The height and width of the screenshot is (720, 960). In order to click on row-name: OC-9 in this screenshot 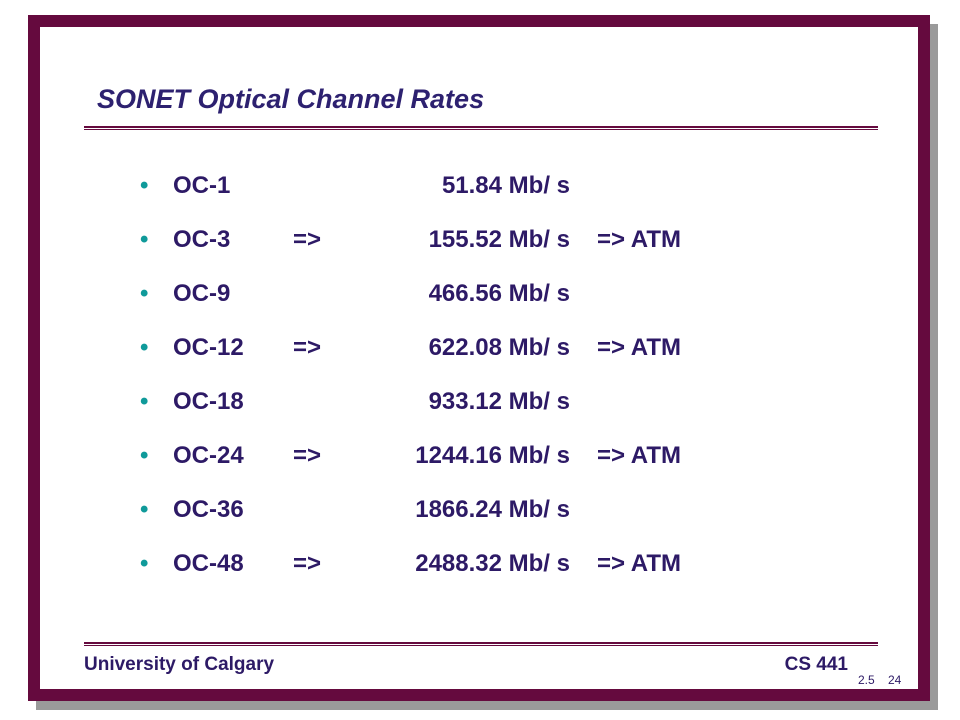, I will do `click(202, 293)`.